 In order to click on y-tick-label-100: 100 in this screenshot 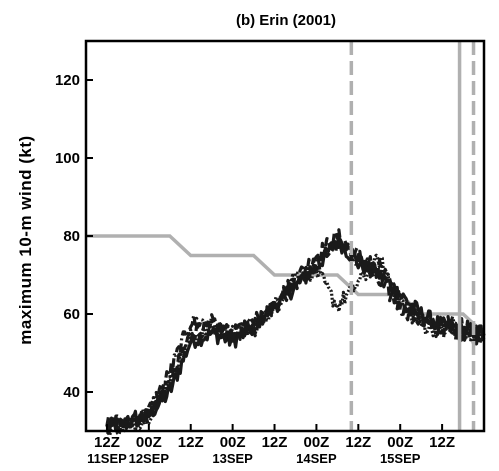, I will do `click(67, 158)`.